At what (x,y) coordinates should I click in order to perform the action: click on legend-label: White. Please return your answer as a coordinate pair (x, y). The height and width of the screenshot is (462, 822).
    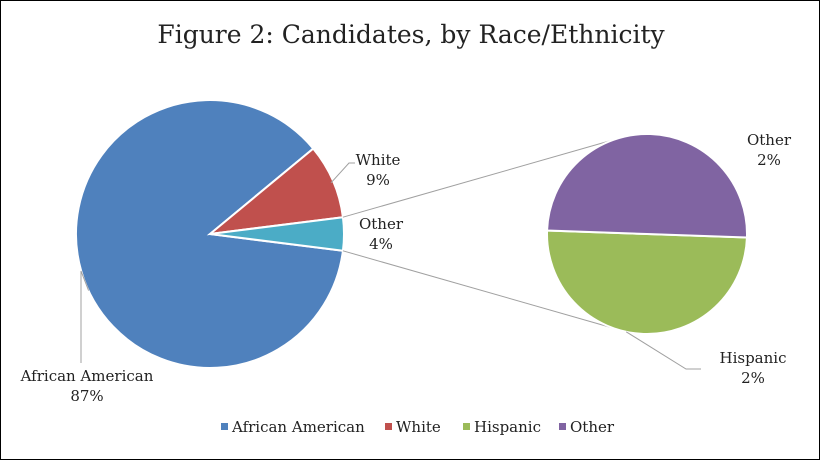
    Looking at the image, I should click on (418, 427).